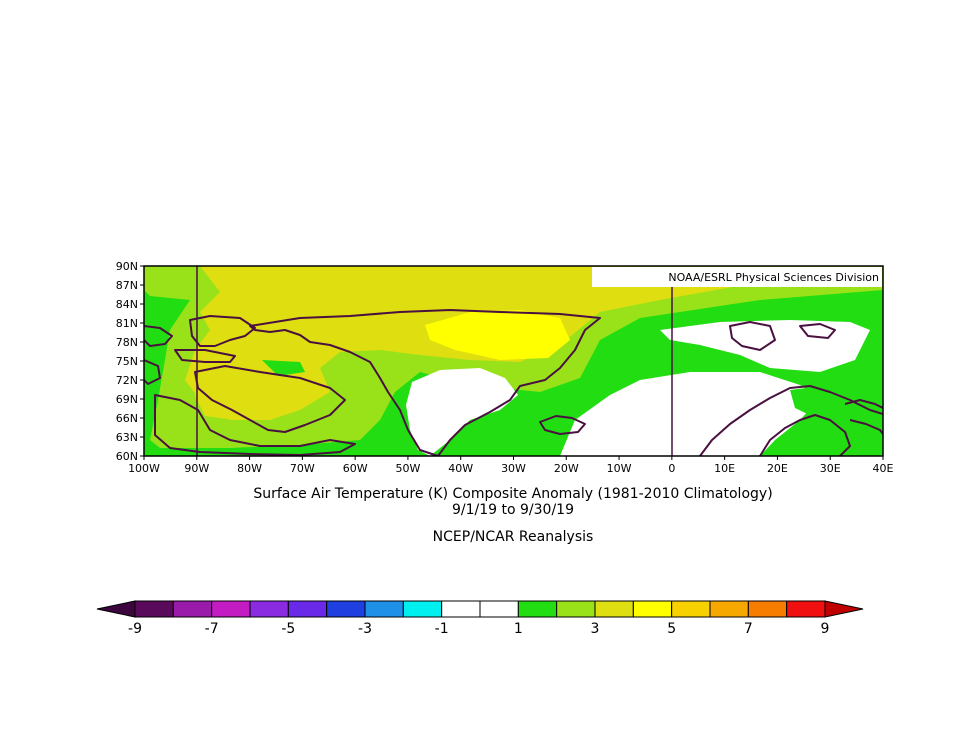 The image size is (960, 744). I want to click on lon-tick-label: 80W, so click(249, 468).